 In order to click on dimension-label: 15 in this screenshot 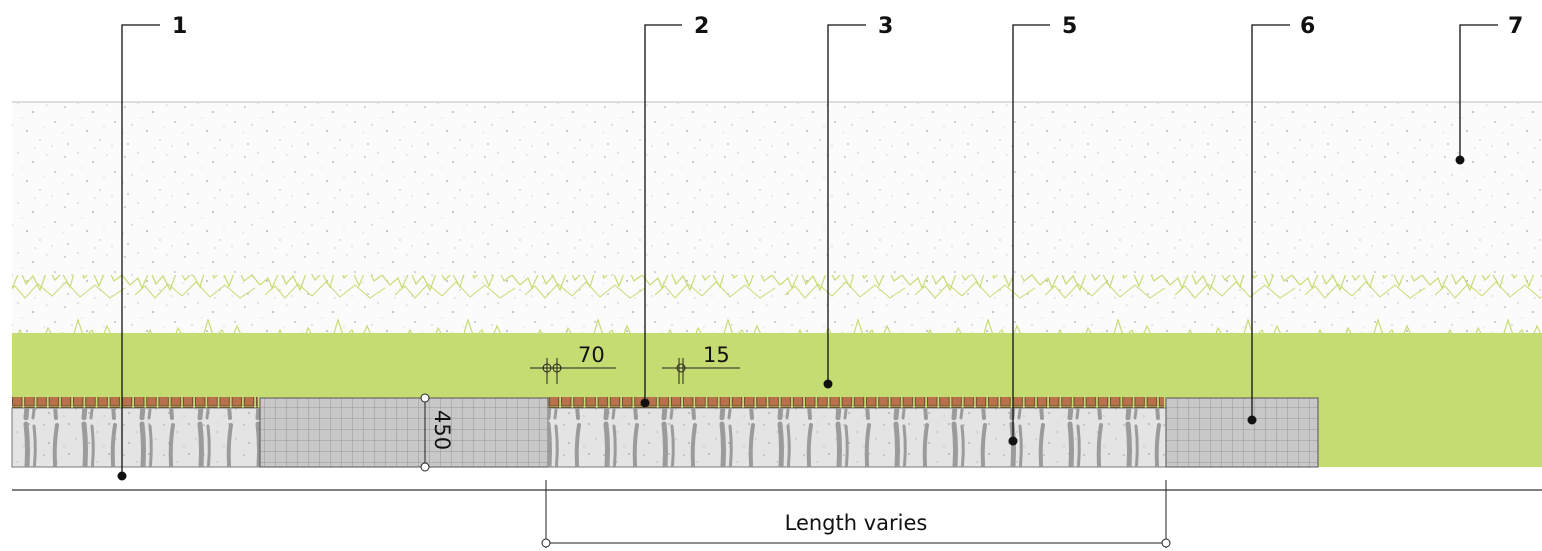, I will do `click(716, 355)`.